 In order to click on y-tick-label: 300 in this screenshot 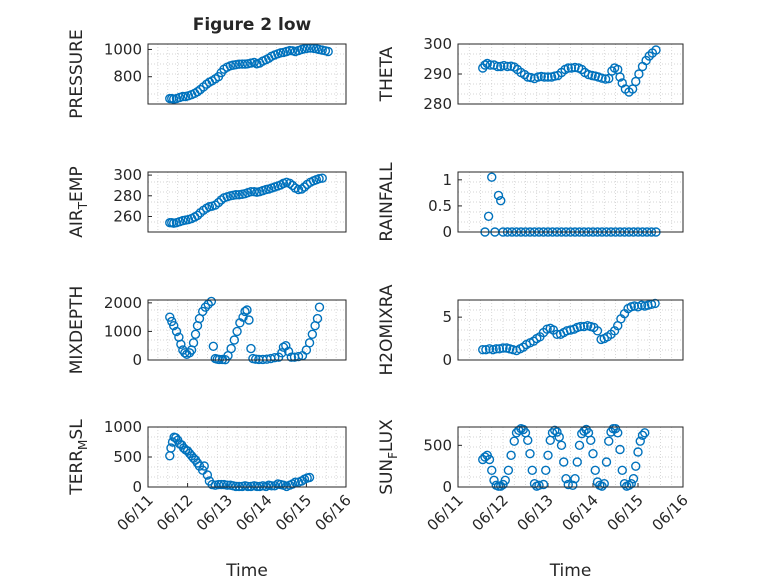, I will do `click(127, 175)`.